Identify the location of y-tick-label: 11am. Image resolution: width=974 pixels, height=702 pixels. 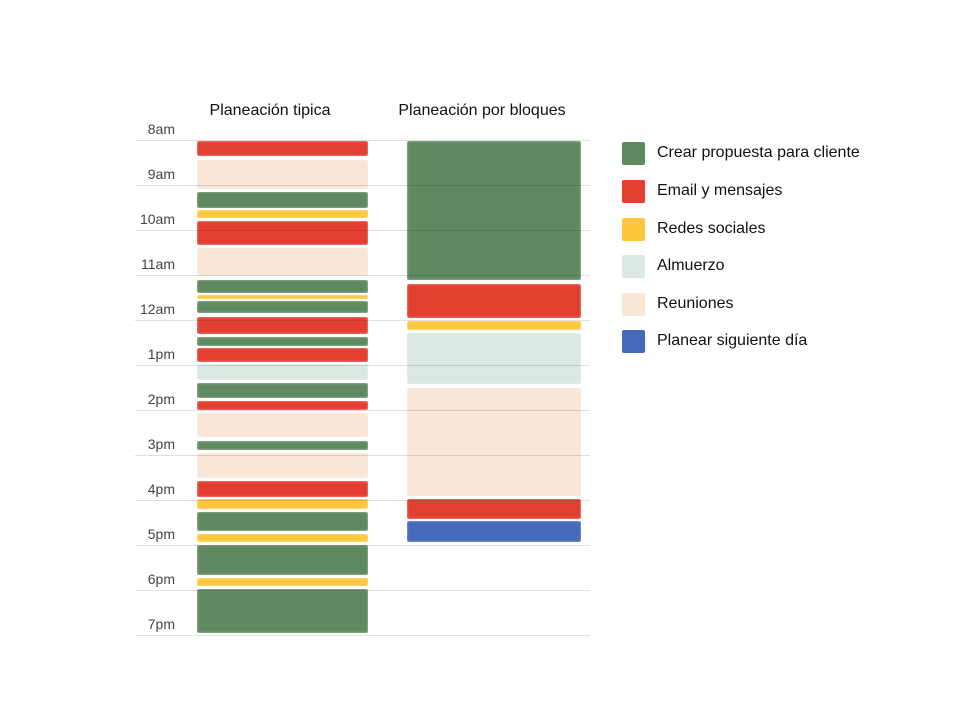
(158, 264).